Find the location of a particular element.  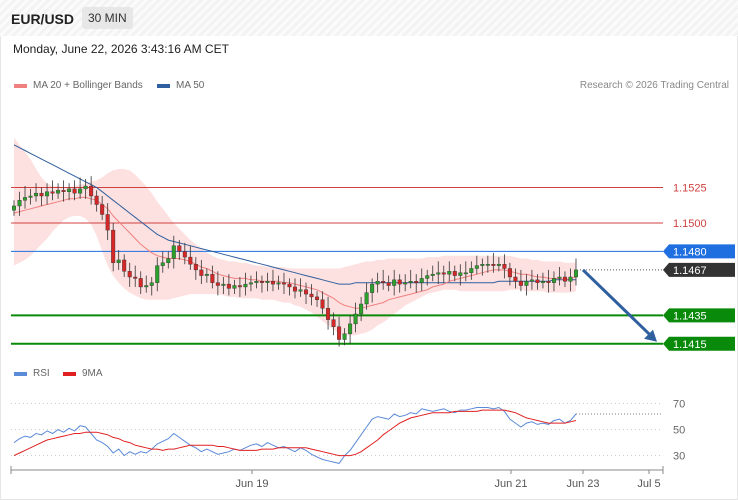

9ma-line is located at coordinates (295, 433).